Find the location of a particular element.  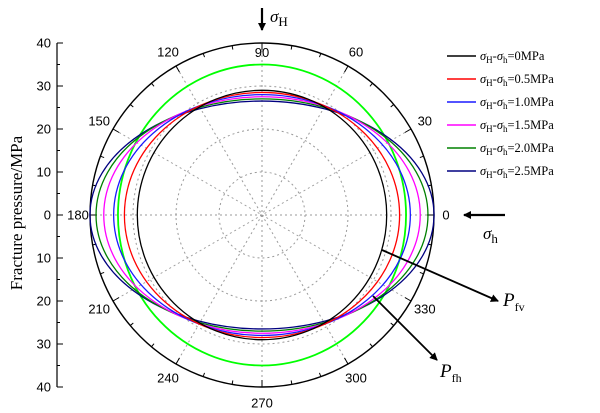

svg-text: Pfv is located at coordinates (513, 302).